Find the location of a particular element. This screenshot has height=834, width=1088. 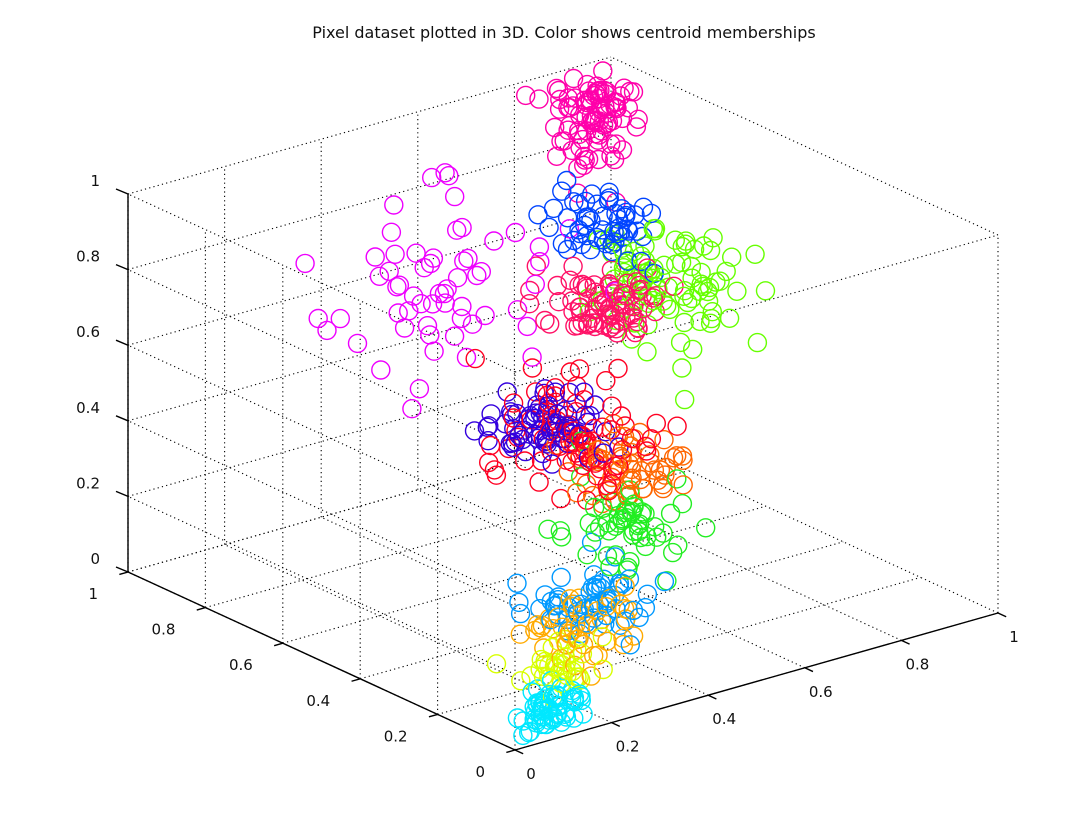

y-tick-label-0: 0 is located at coordinates (480, 772).